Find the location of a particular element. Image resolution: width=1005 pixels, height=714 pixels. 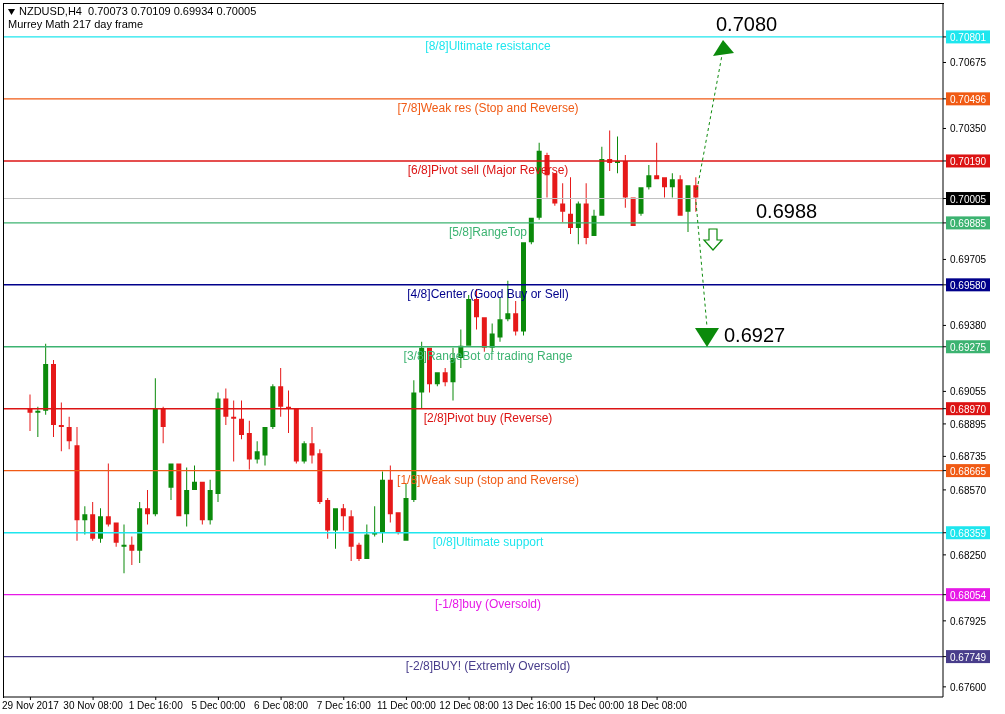

ref-line-label: [7/8]Weak res (Stop and Reverse) is located at coordinates (488, 107).